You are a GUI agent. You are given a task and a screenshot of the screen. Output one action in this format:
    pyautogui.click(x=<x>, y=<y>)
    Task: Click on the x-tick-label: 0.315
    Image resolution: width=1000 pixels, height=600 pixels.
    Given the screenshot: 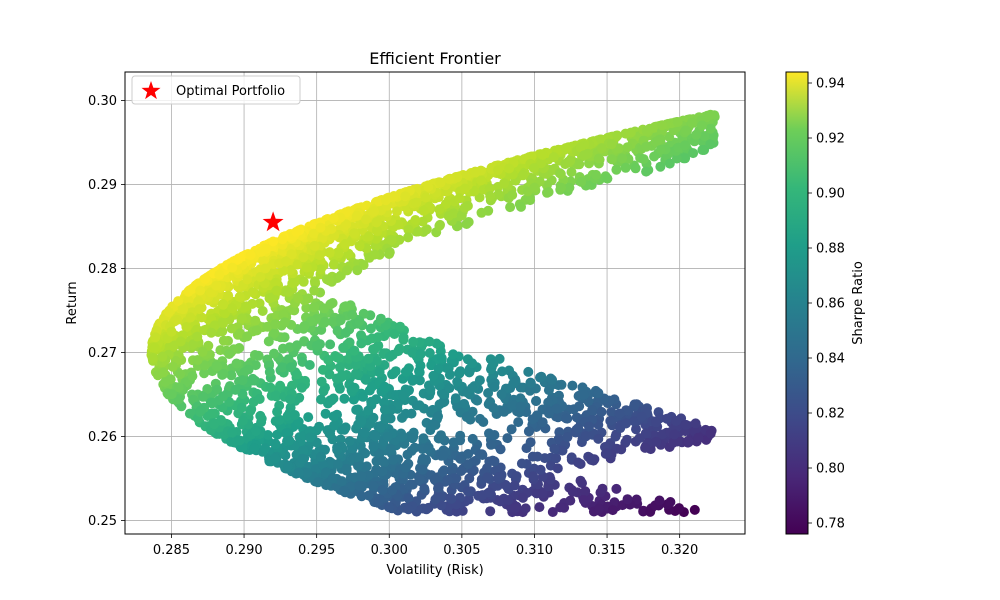 What is the action you would take?
    pyautogui.click(x=606, y=550)
    